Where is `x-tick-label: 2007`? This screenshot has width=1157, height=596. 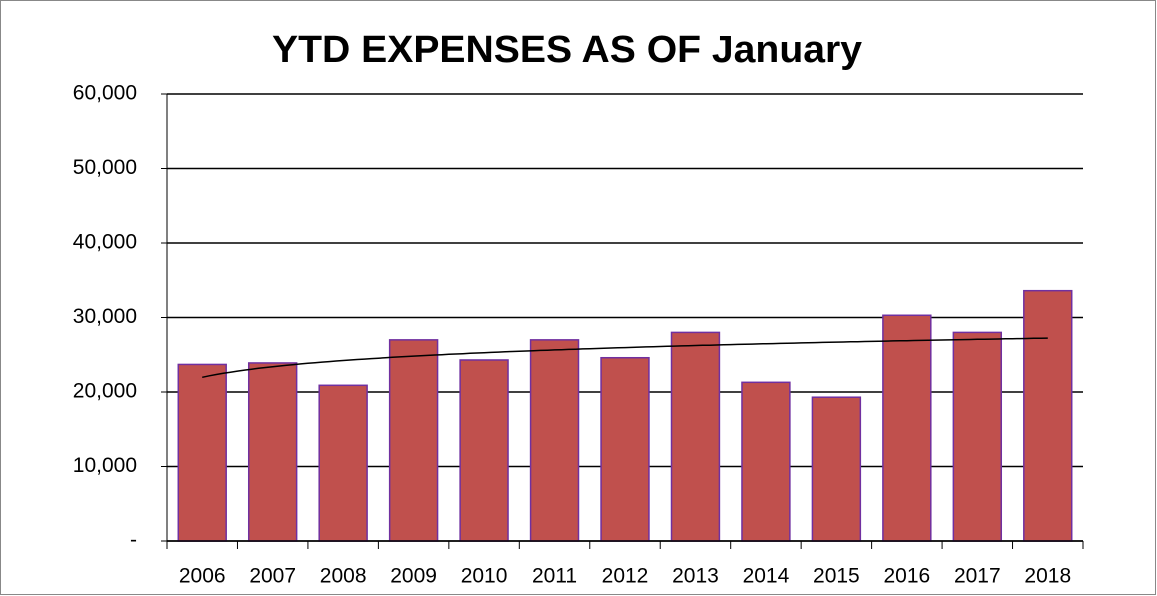 x-tick-label: 2007 is located at coordinates (272, 576).